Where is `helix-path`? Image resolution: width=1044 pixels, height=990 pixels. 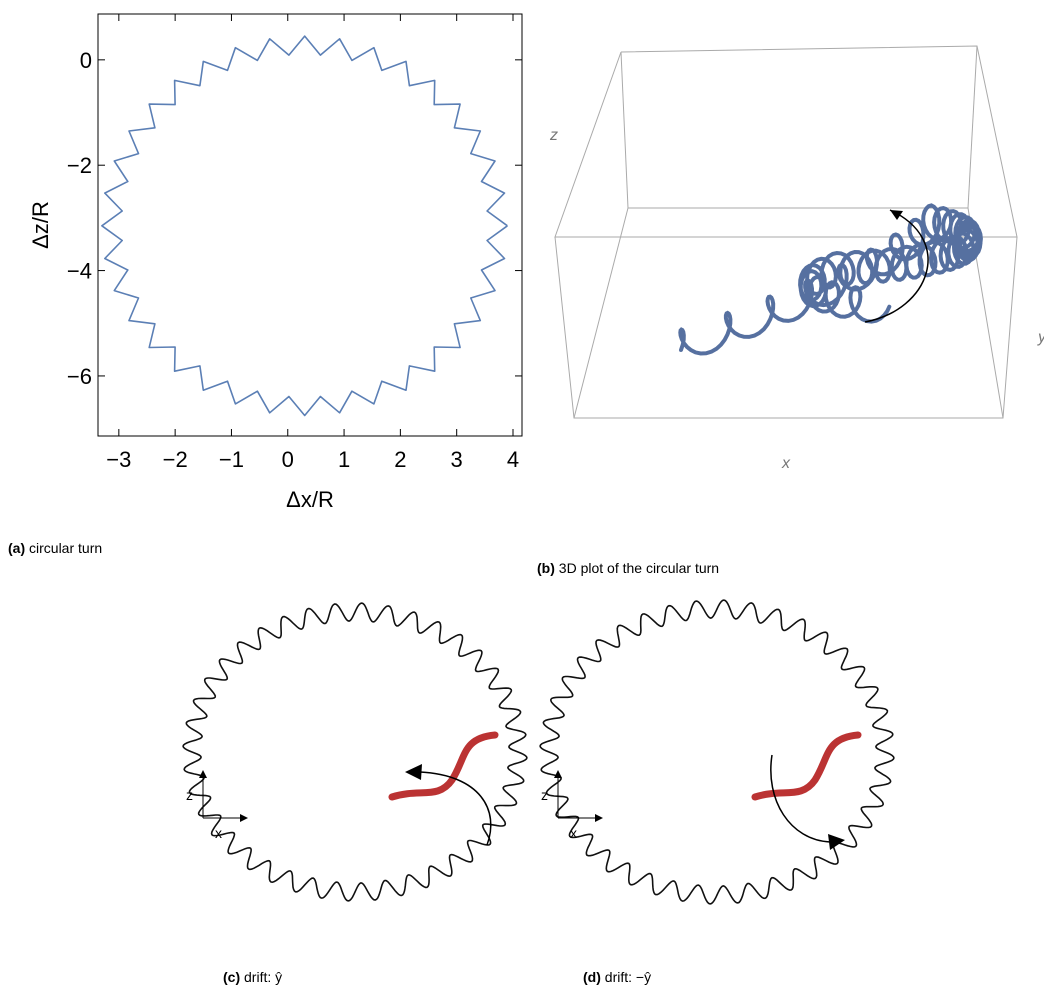
helix-path is located at coordinates (830, 279).